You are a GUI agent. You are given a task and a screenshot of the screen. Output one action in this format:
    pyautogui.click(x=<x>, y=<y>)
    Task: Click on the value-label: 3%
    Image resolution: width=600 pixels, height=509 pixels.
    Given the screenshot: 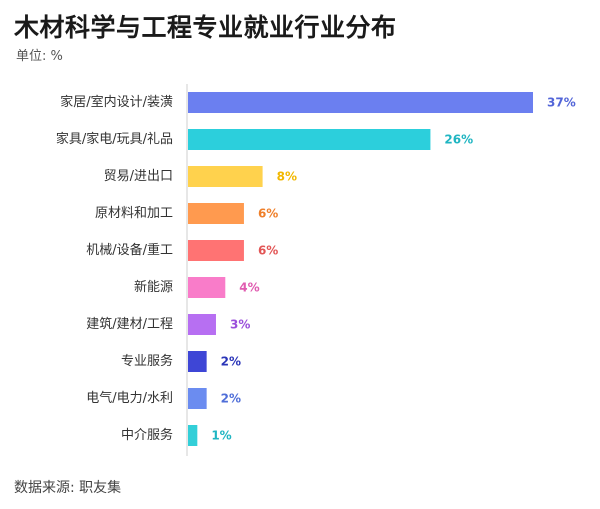 What is the action you would take?
    pyautogui.click(x=240, y=325)
    